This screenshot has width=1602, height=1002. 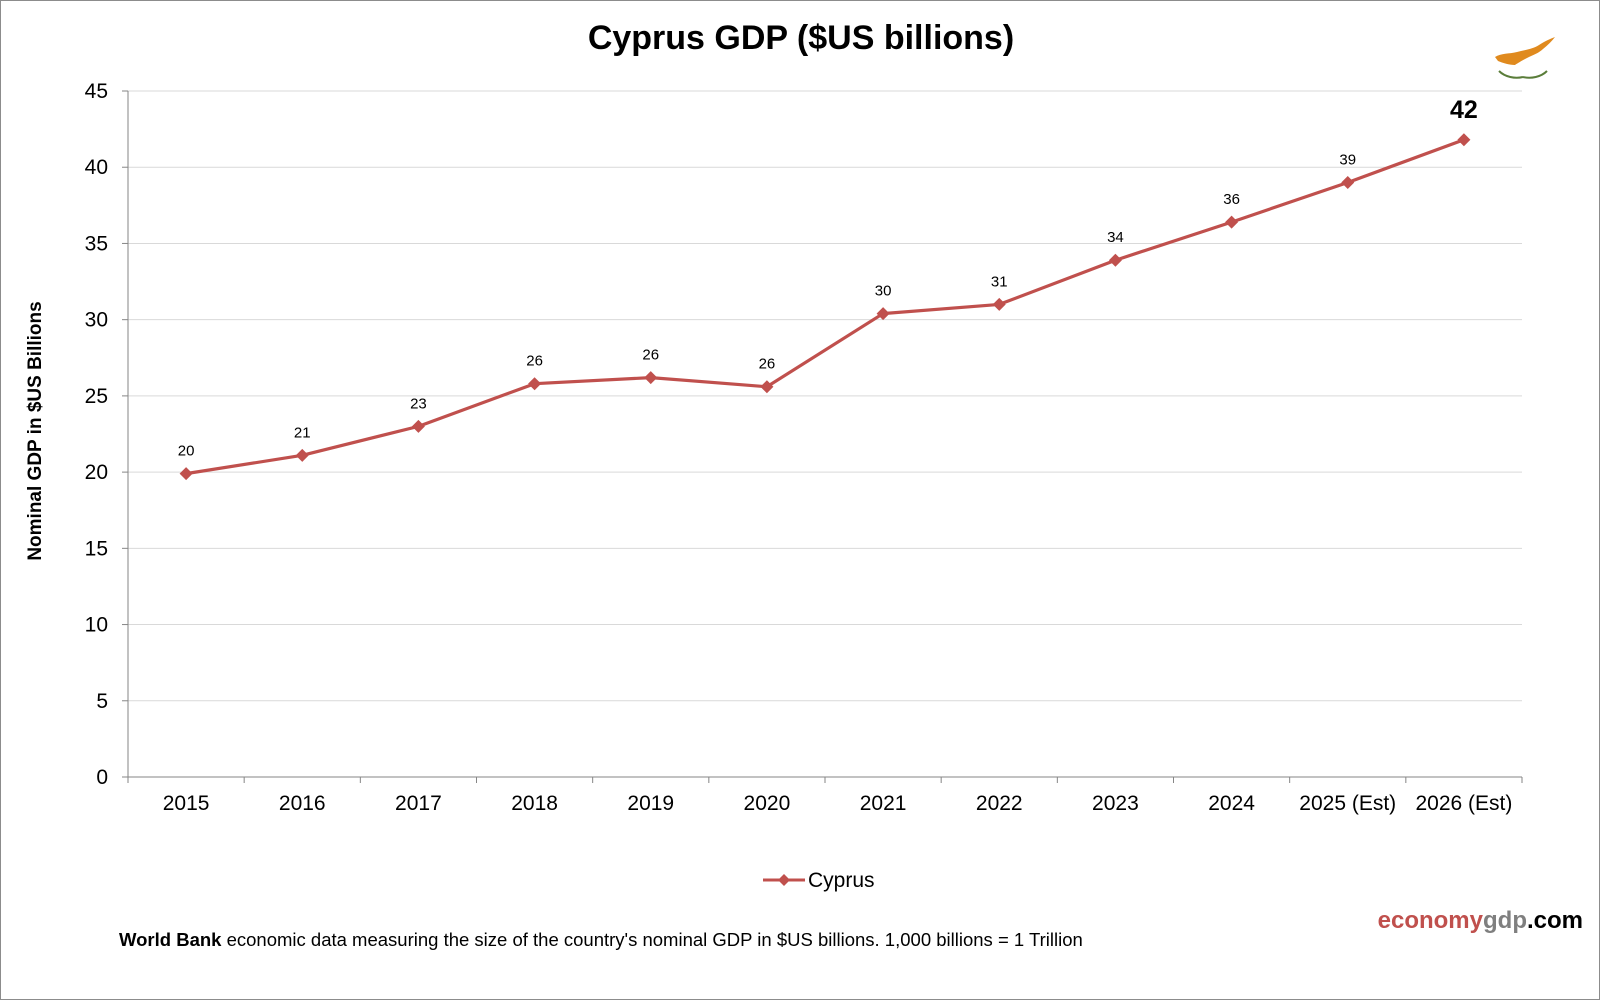 I want to click on legend-marker, so click(x=784, y=880).